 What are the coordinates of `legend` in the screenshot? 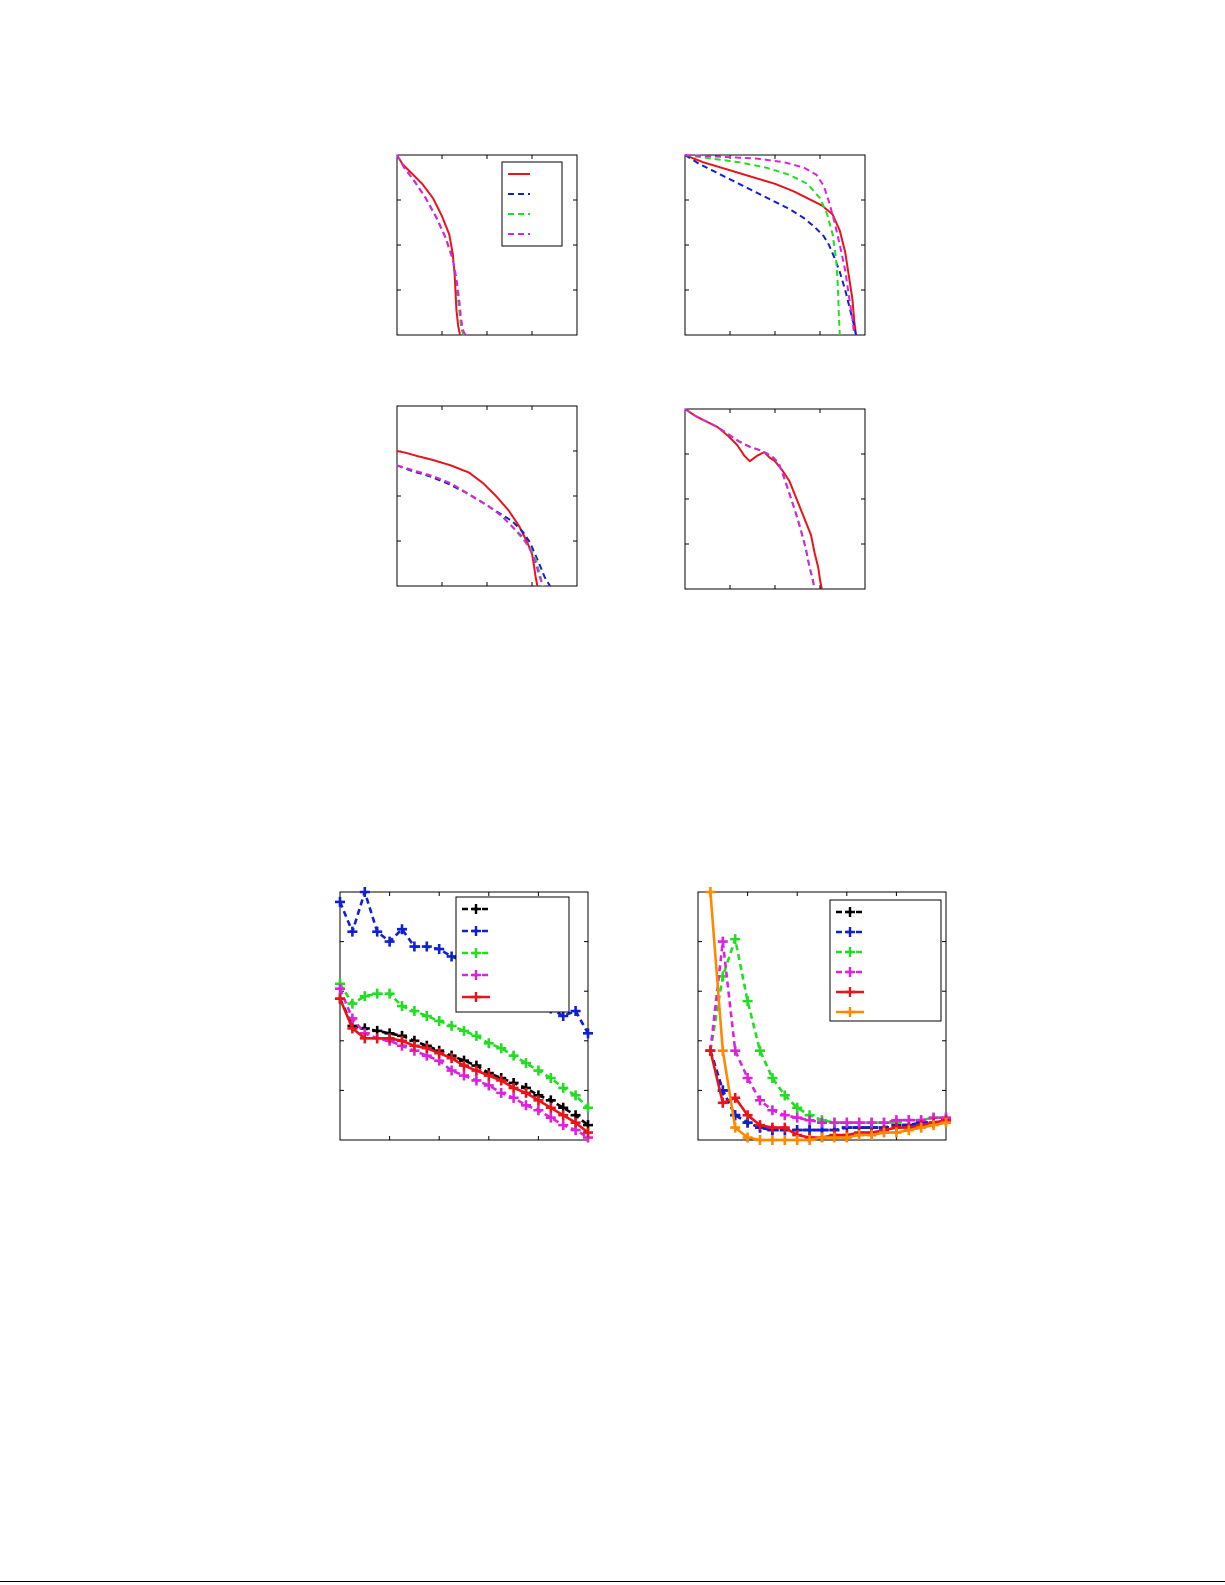 It's located at (512, 954).